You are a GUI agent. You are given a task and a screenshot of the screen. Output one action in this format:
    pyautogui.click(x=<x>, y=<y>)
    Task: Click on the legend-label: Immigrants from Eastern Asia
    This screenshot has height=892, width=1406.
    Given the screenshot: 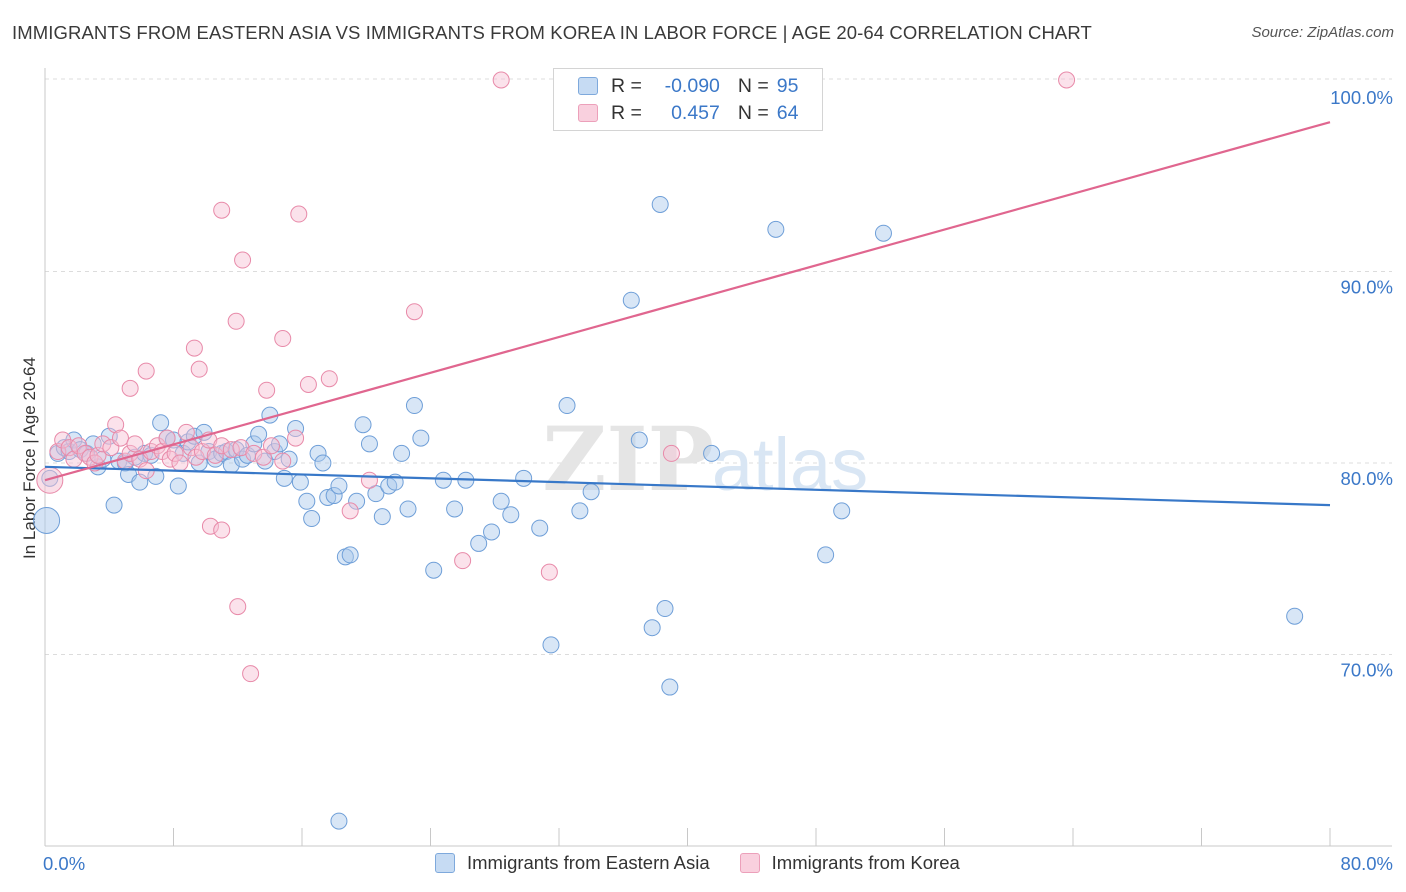 What is the action you would take?
    pyautogui.click(x=588, y=862)
    